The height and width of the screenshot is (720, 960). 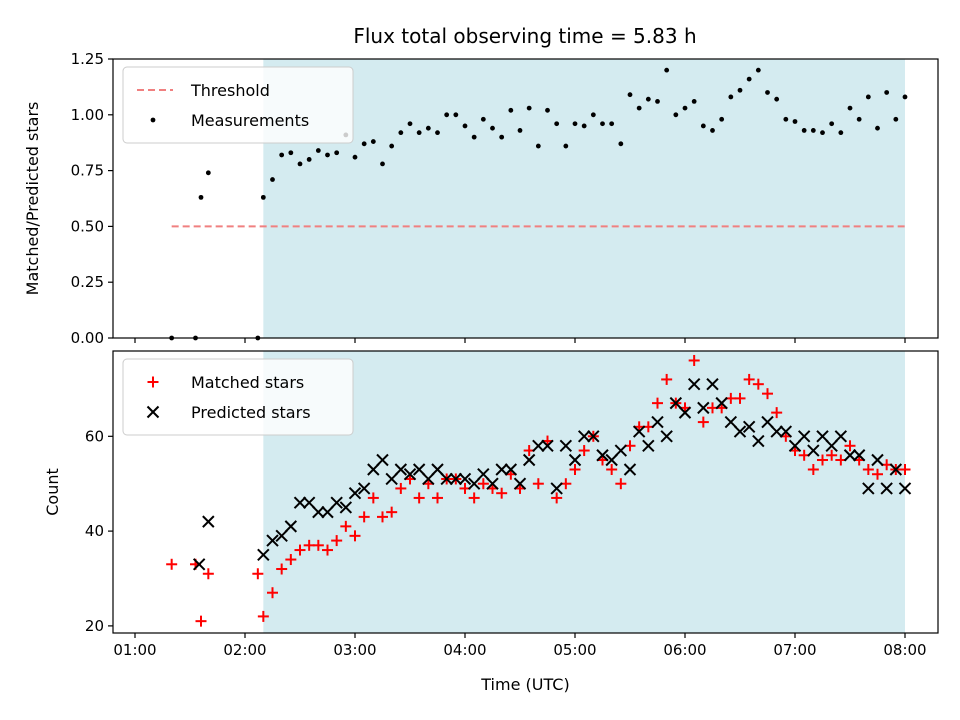 What do you see at coordinates (238, 397) in the screenshot?
I see `legend: Matched stars Predicted stars` at bounding box center [238, 397].